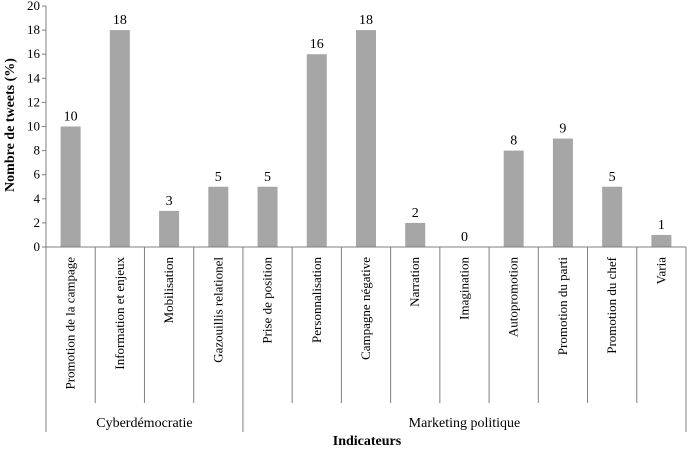 The height and width of the screenshot is (450, 689). I want to click on y-tick-label: 4, so click(37, 198).